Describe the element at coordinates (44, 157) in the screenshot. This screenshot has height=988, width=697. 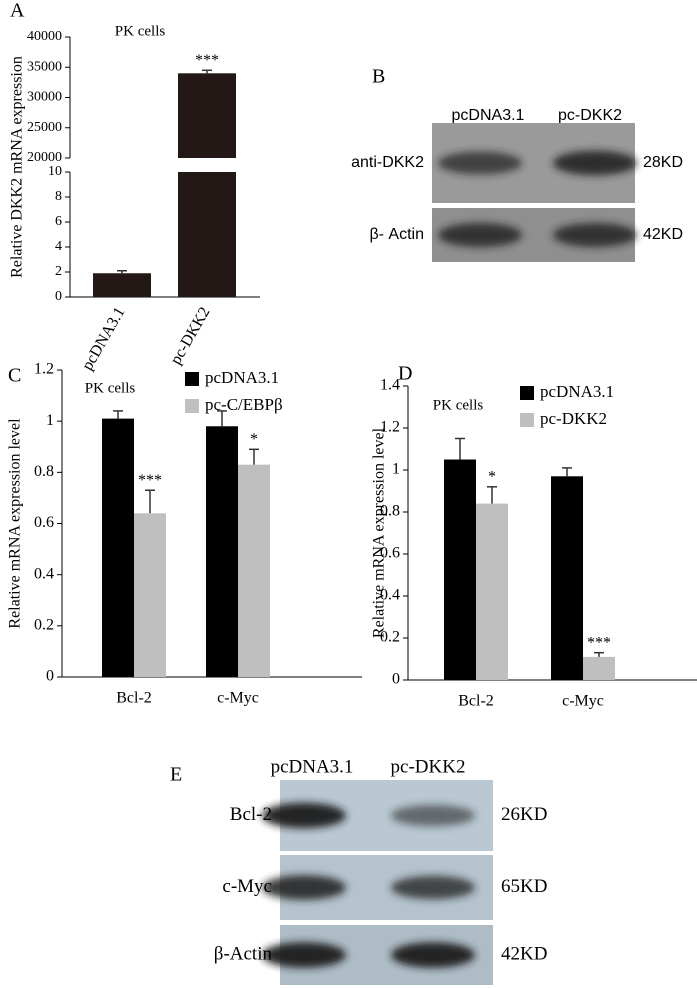
I see `y-tick-label: 20000` at that location.